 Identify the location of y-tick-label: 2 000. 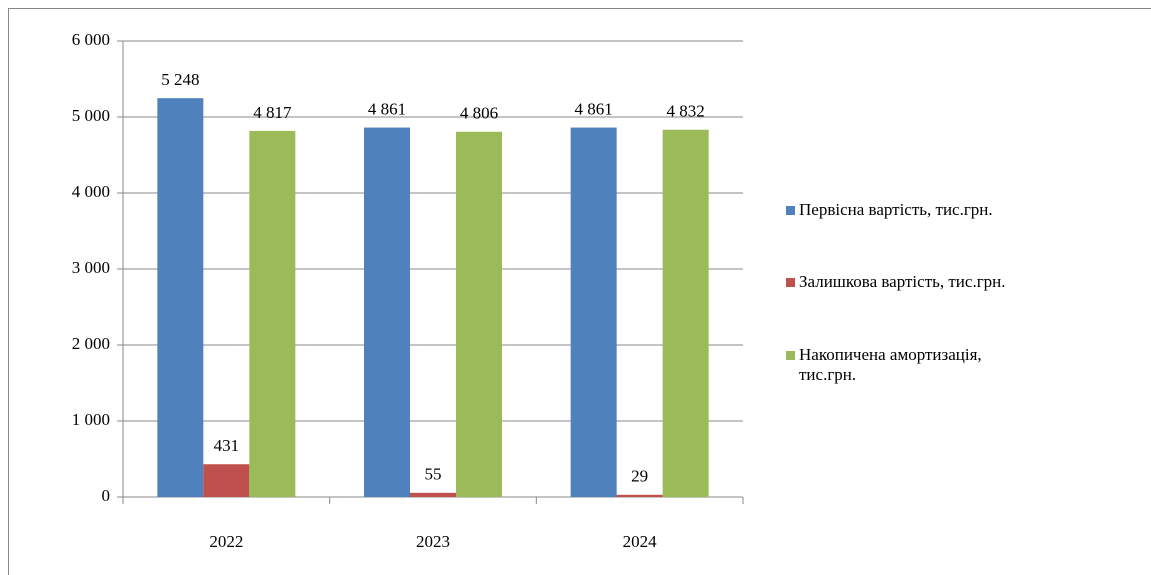
(91, 343).